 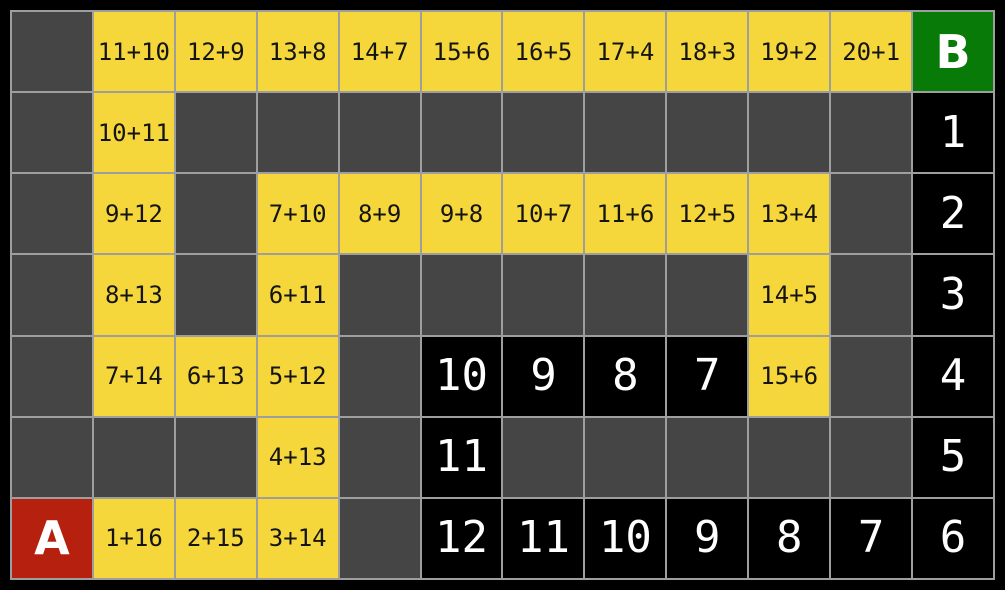 I want to click on cell-label: 19+2, so click(x=789, y=51).